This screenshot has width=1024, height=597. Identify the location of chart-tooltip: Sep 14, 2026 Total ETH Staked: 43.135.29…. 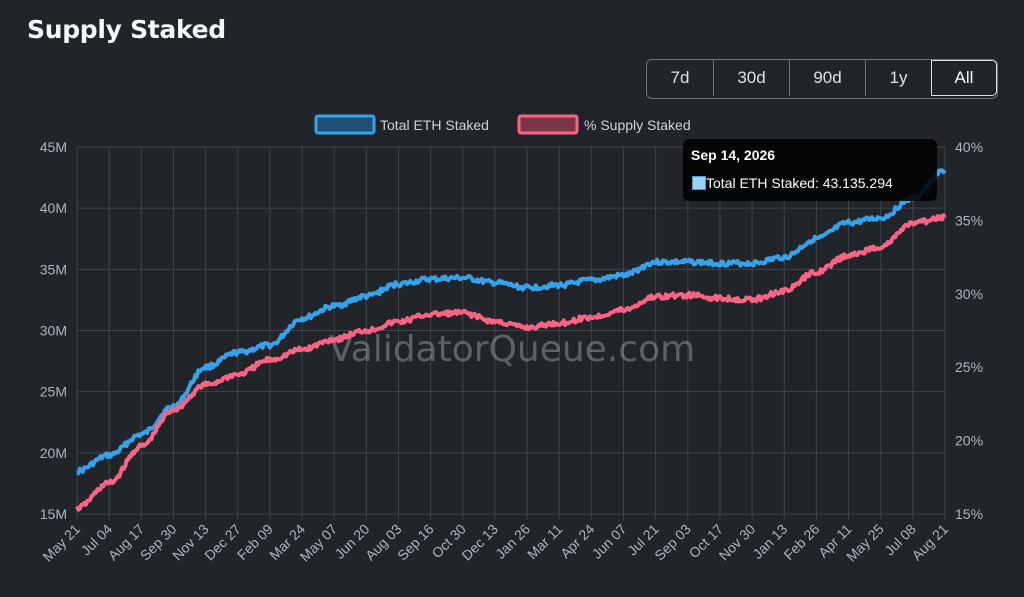
(810, 170).